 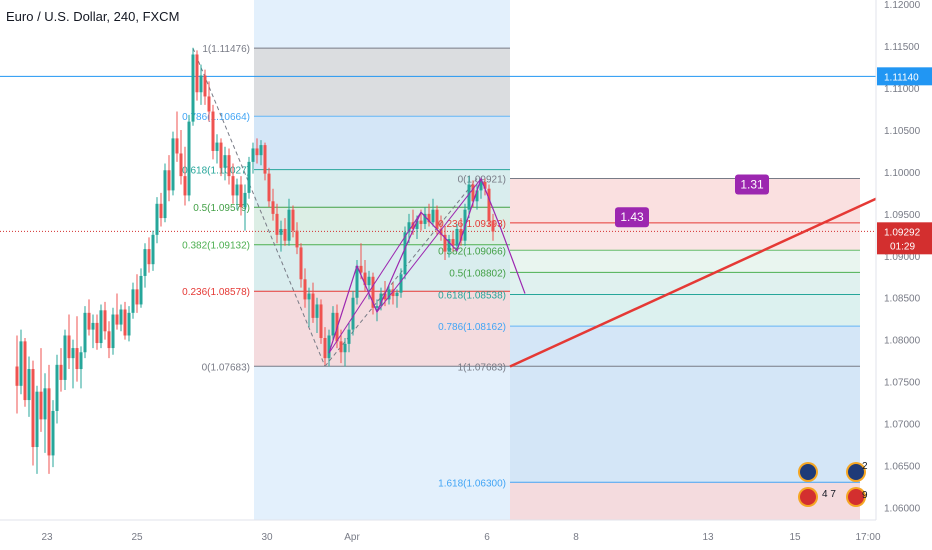 What do you see at coordinates (216, 117) in the screenshot?
I see `fib1-level-label: 0.786(1.10664)` at bounding box center [216, 117].